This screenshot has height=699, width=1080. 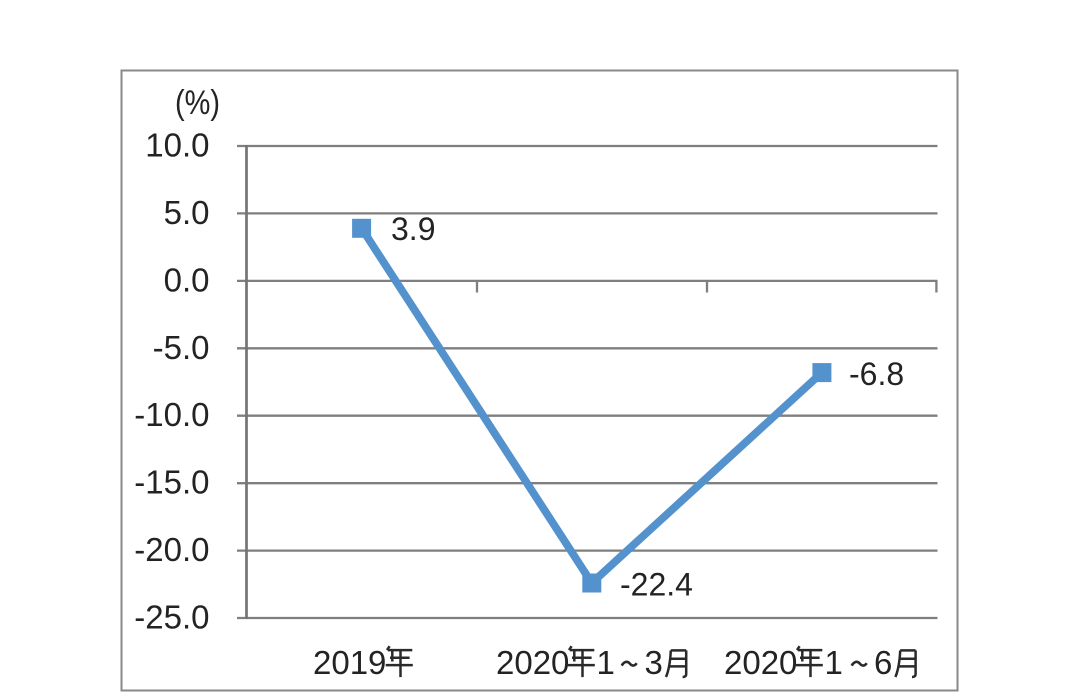 What do you see at coordinates (656, 584) in the screenshot?
I see `svg-text: -22.4` at bounding box center [656, 584].